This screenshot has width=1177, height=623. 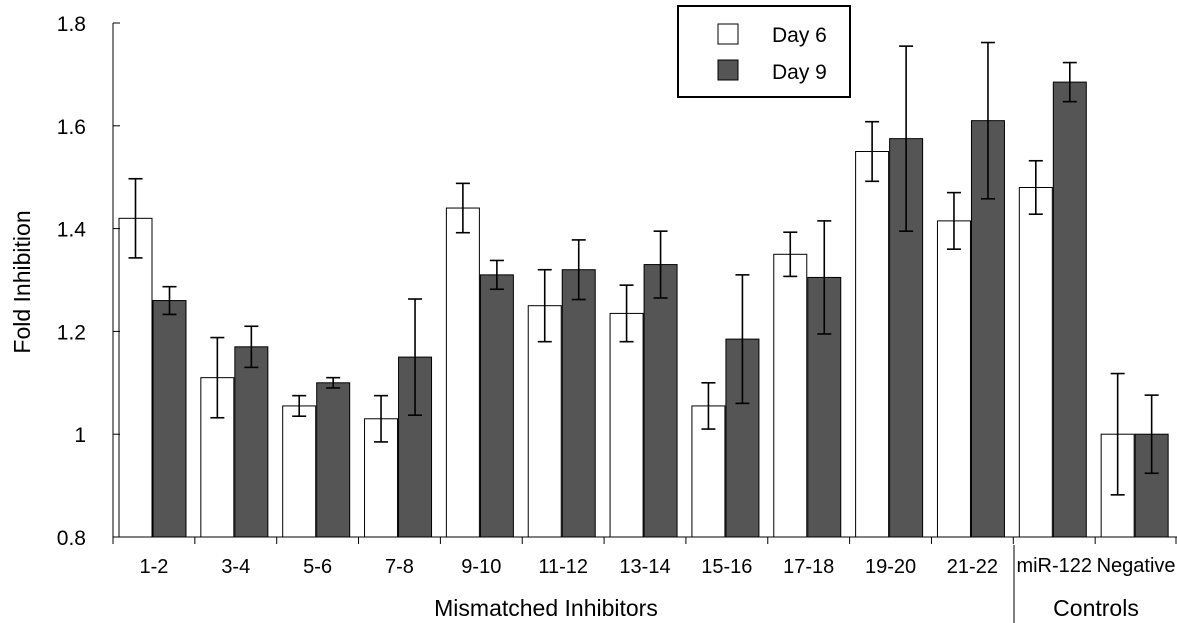 I want to click on y-tick-label: 1.2, so click(x=71, y=332).